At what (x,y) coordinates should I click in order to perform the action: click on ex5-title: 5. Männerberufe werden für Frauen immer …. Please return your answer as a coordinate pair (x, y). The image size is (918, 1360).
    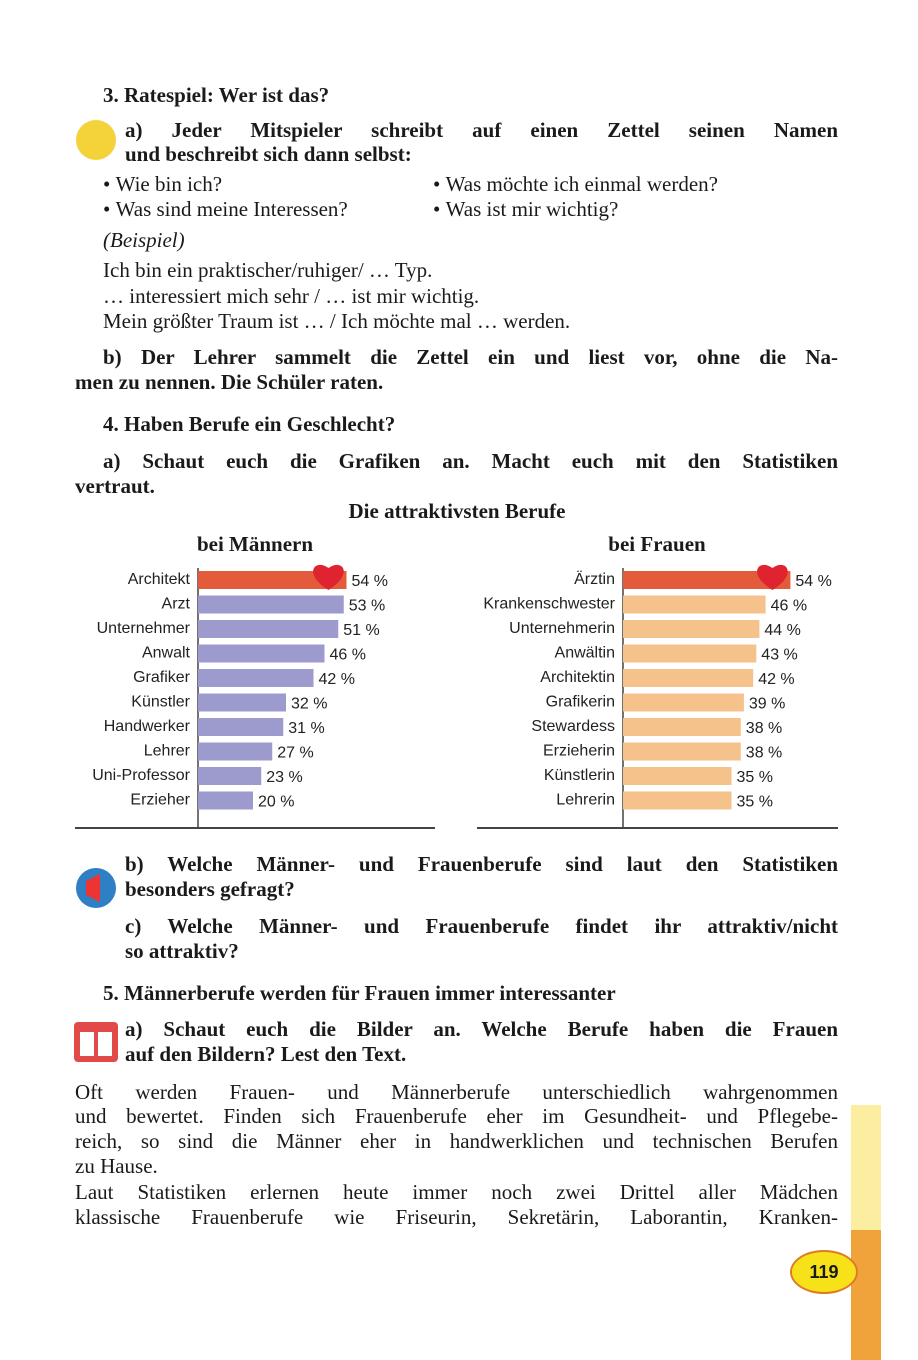
    Looking at the image, I should click on (359, 993).